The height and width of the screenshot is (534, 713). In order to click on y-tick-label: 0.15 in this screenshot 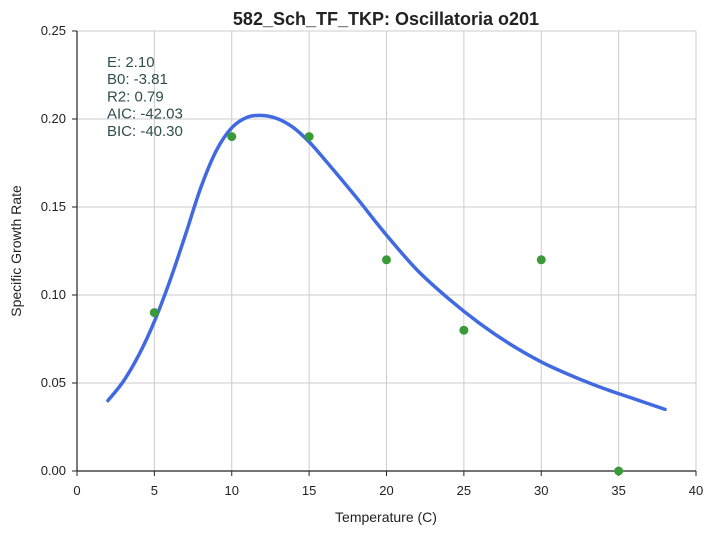, I will do `click(53, 206)`.